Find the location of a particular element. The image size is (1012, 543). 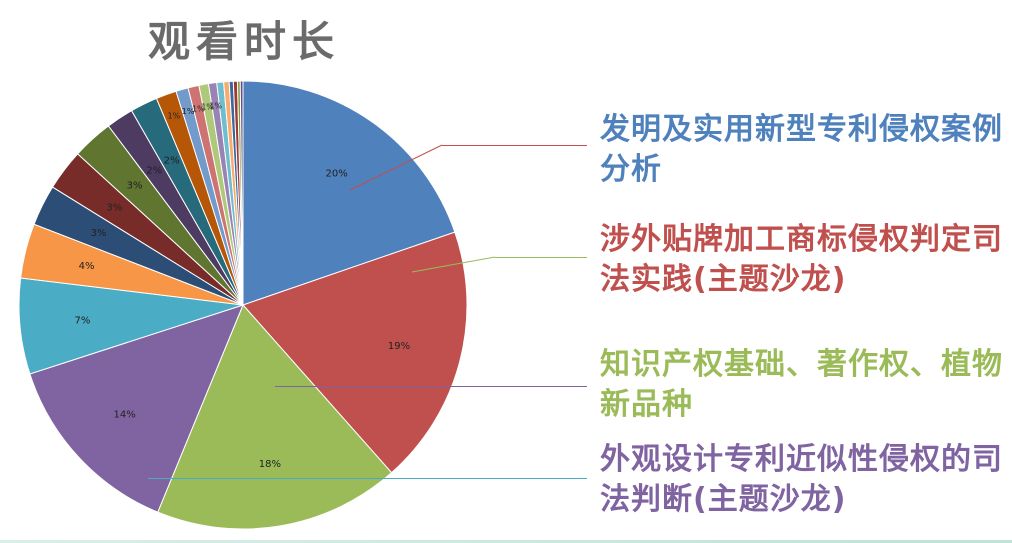

slice-label: 7% is located at coordinates (83, 320).